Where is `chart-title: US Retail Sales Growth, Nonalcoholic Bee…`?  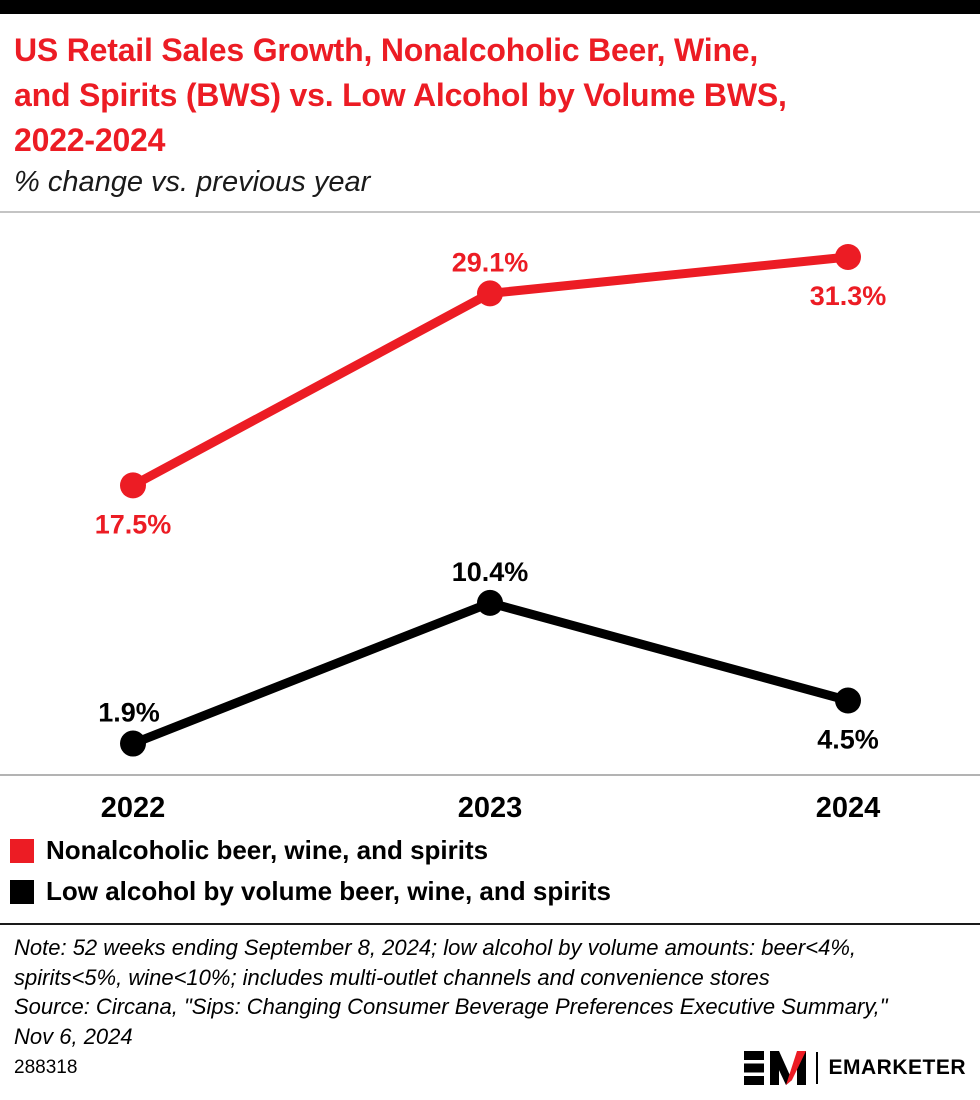
chart-title: US Retail Sales Growth, Nonalcoholic Bee… is located at coordinates (400, 95).